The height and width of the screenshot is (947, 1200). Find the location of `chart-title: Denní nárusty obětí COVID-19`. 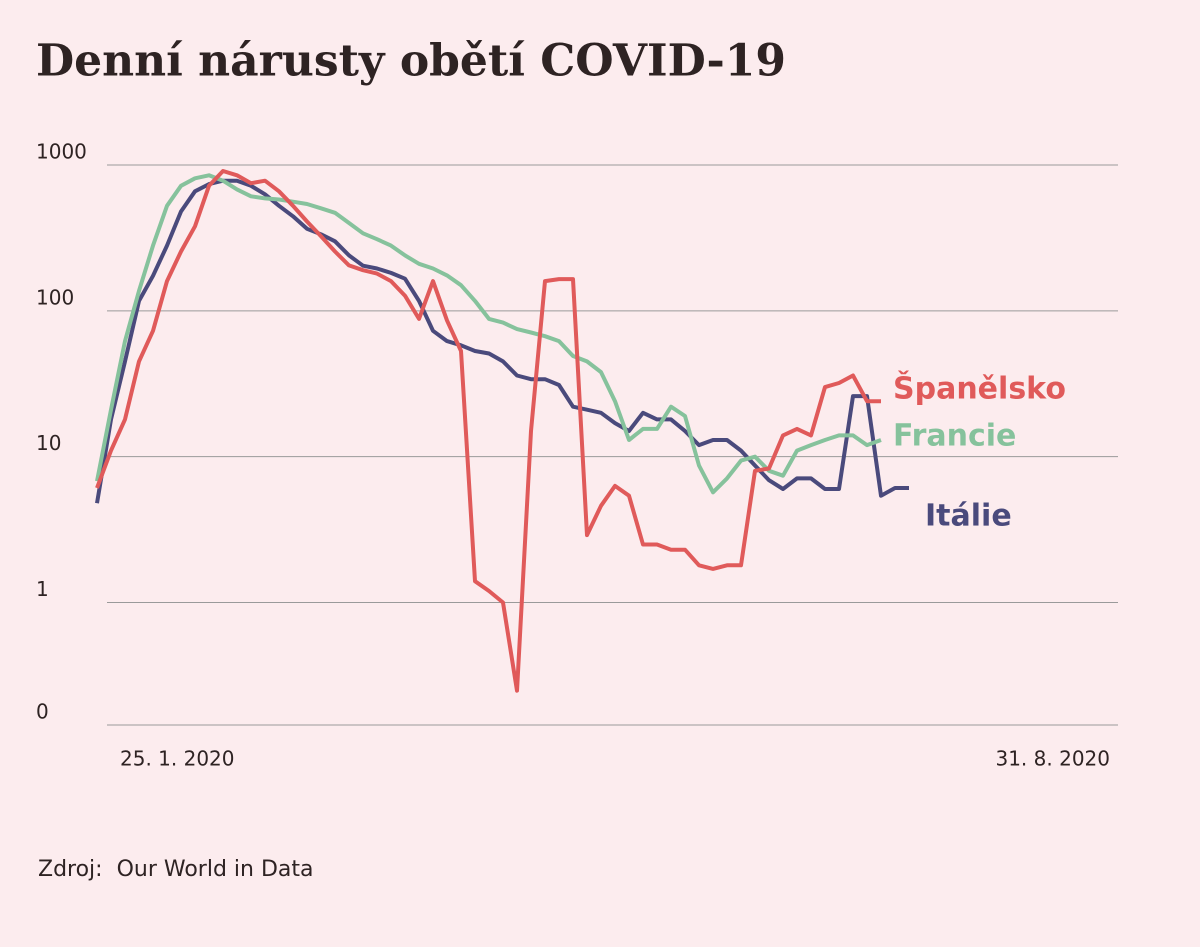

chart-title: Denní nárusty obětí COVID-19 is located at coordinates (411, 61).